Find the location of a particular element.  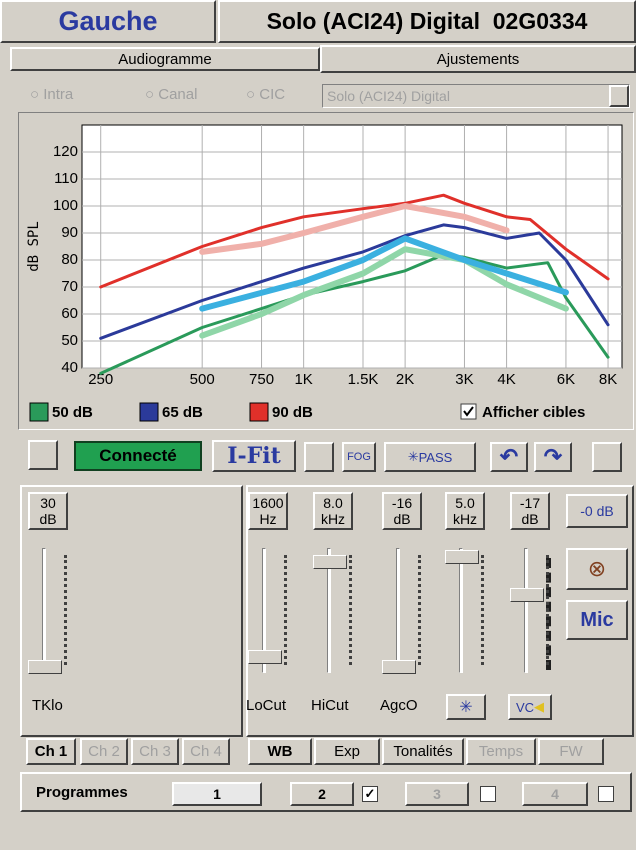

channel-tab-active: Ch 1 is located at coordinates (51, 751).